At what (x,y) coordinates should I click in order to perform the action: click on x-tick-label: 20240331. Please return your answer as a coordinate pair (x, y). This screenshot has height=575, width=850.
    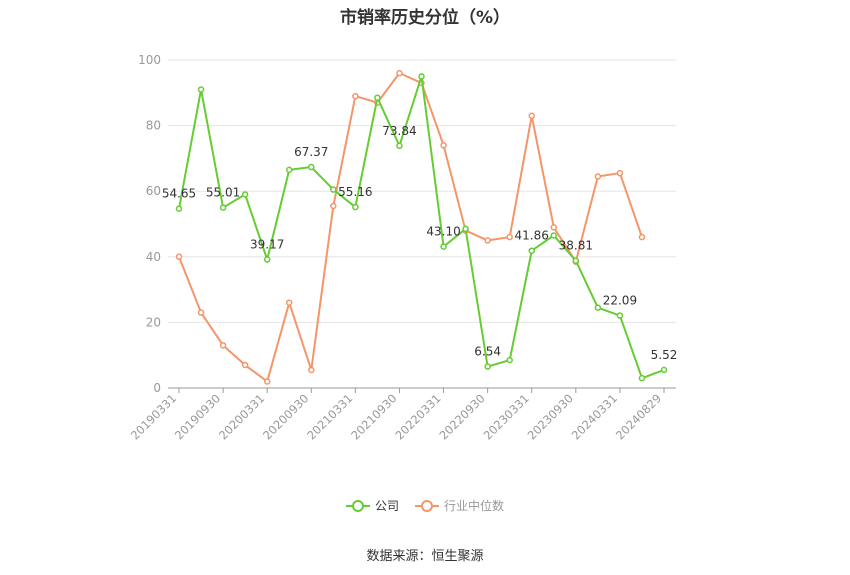
    Looking at the image, I should click on (594, 416).